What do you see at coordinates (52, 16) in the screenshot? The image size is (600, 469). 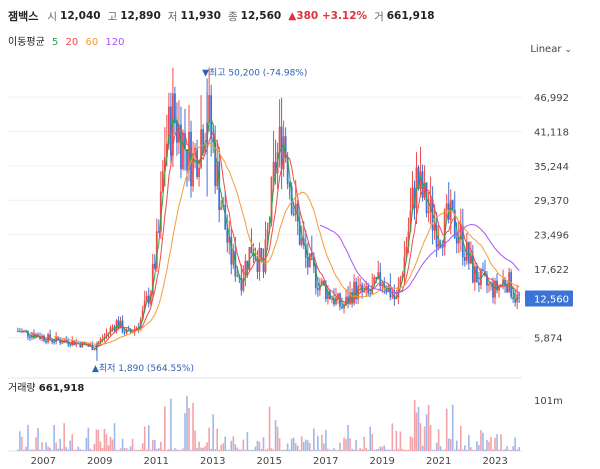 I see `open-label: 시` at bounding box center [52, 16].